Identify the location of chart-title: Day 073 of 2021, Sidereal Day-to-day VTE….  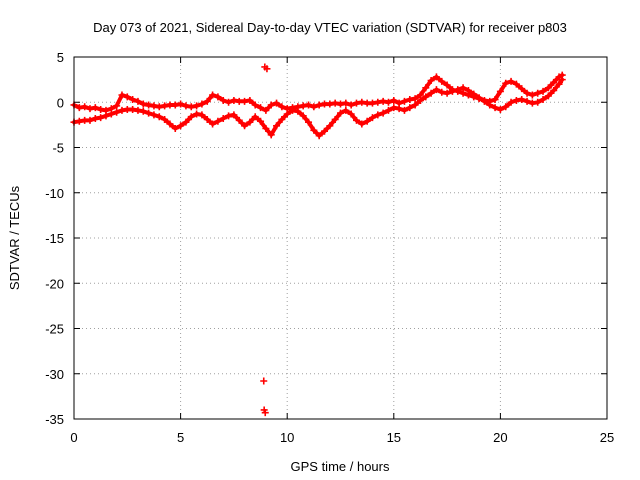
(330, 27).